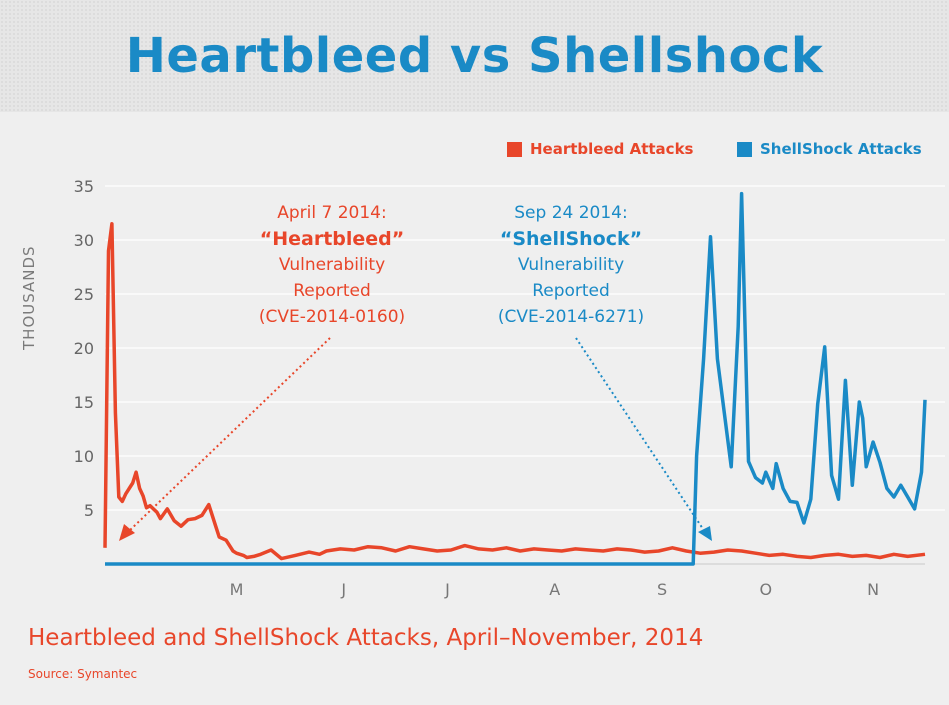  Describe the element at coordinates (229, 435) in the screenshot. I see `heartbleed-arrow` at that location.